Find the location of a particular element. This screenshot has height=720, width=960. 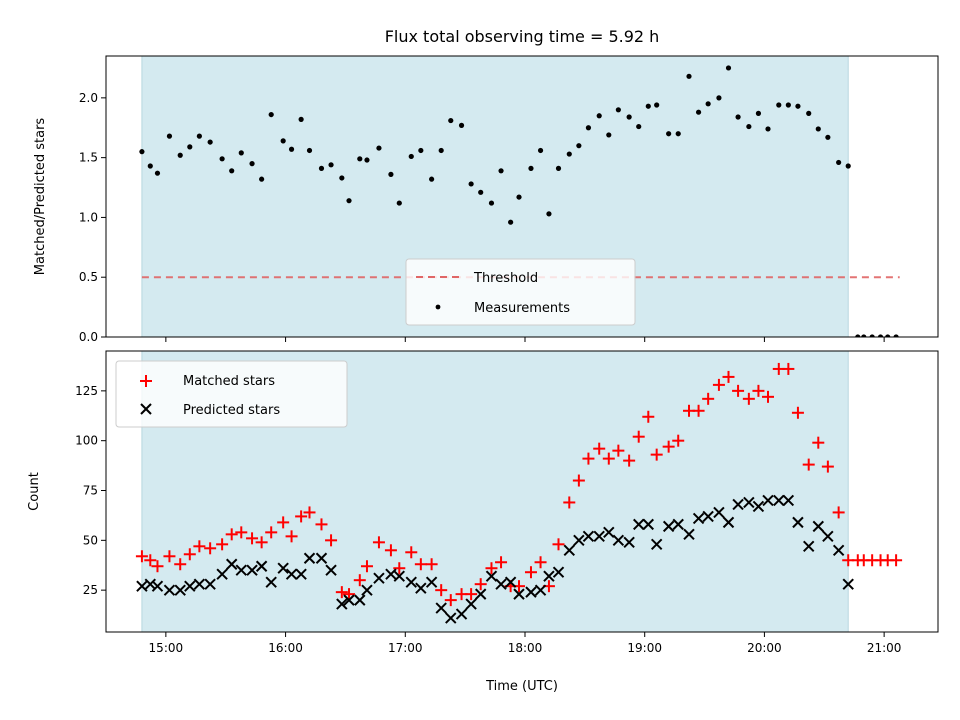

ratio-legend: Threshold Measurements is located at coordinates (520, 292).